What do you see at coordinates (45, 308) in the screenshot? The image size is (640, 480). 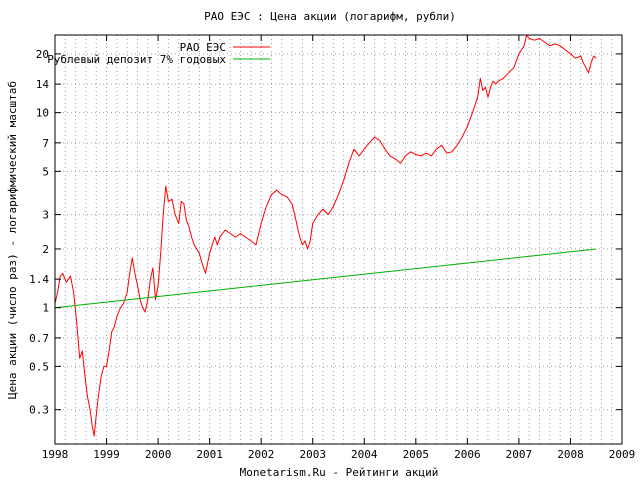 I see `y-tick-label: 1` at bounding box center [45, 308].